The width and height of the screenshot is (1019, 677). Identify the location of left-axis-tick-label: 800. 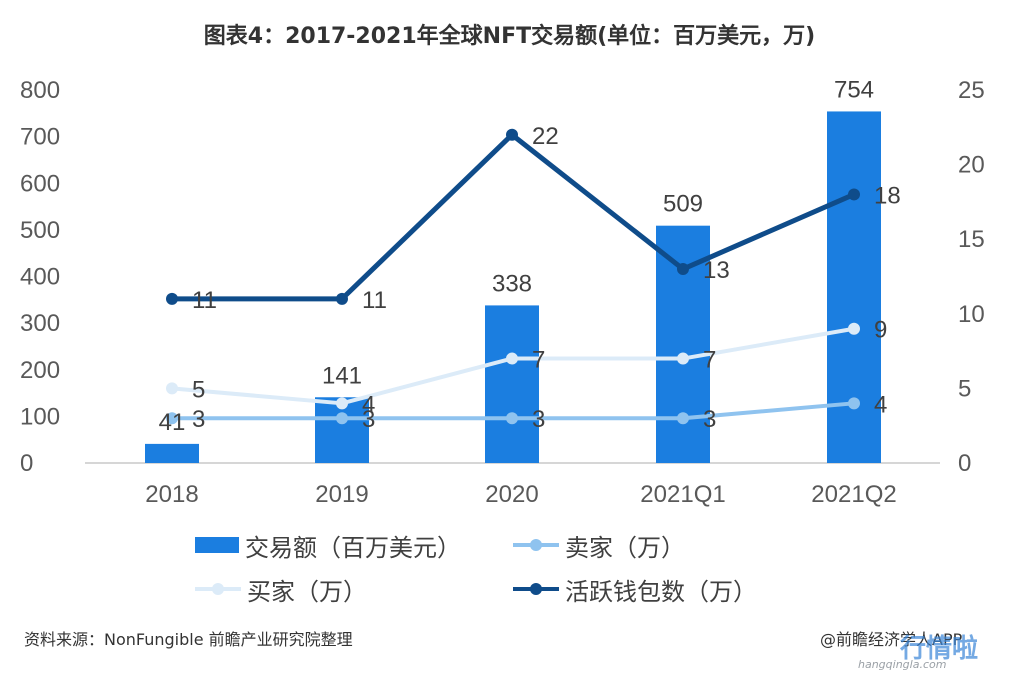
(40, 90).